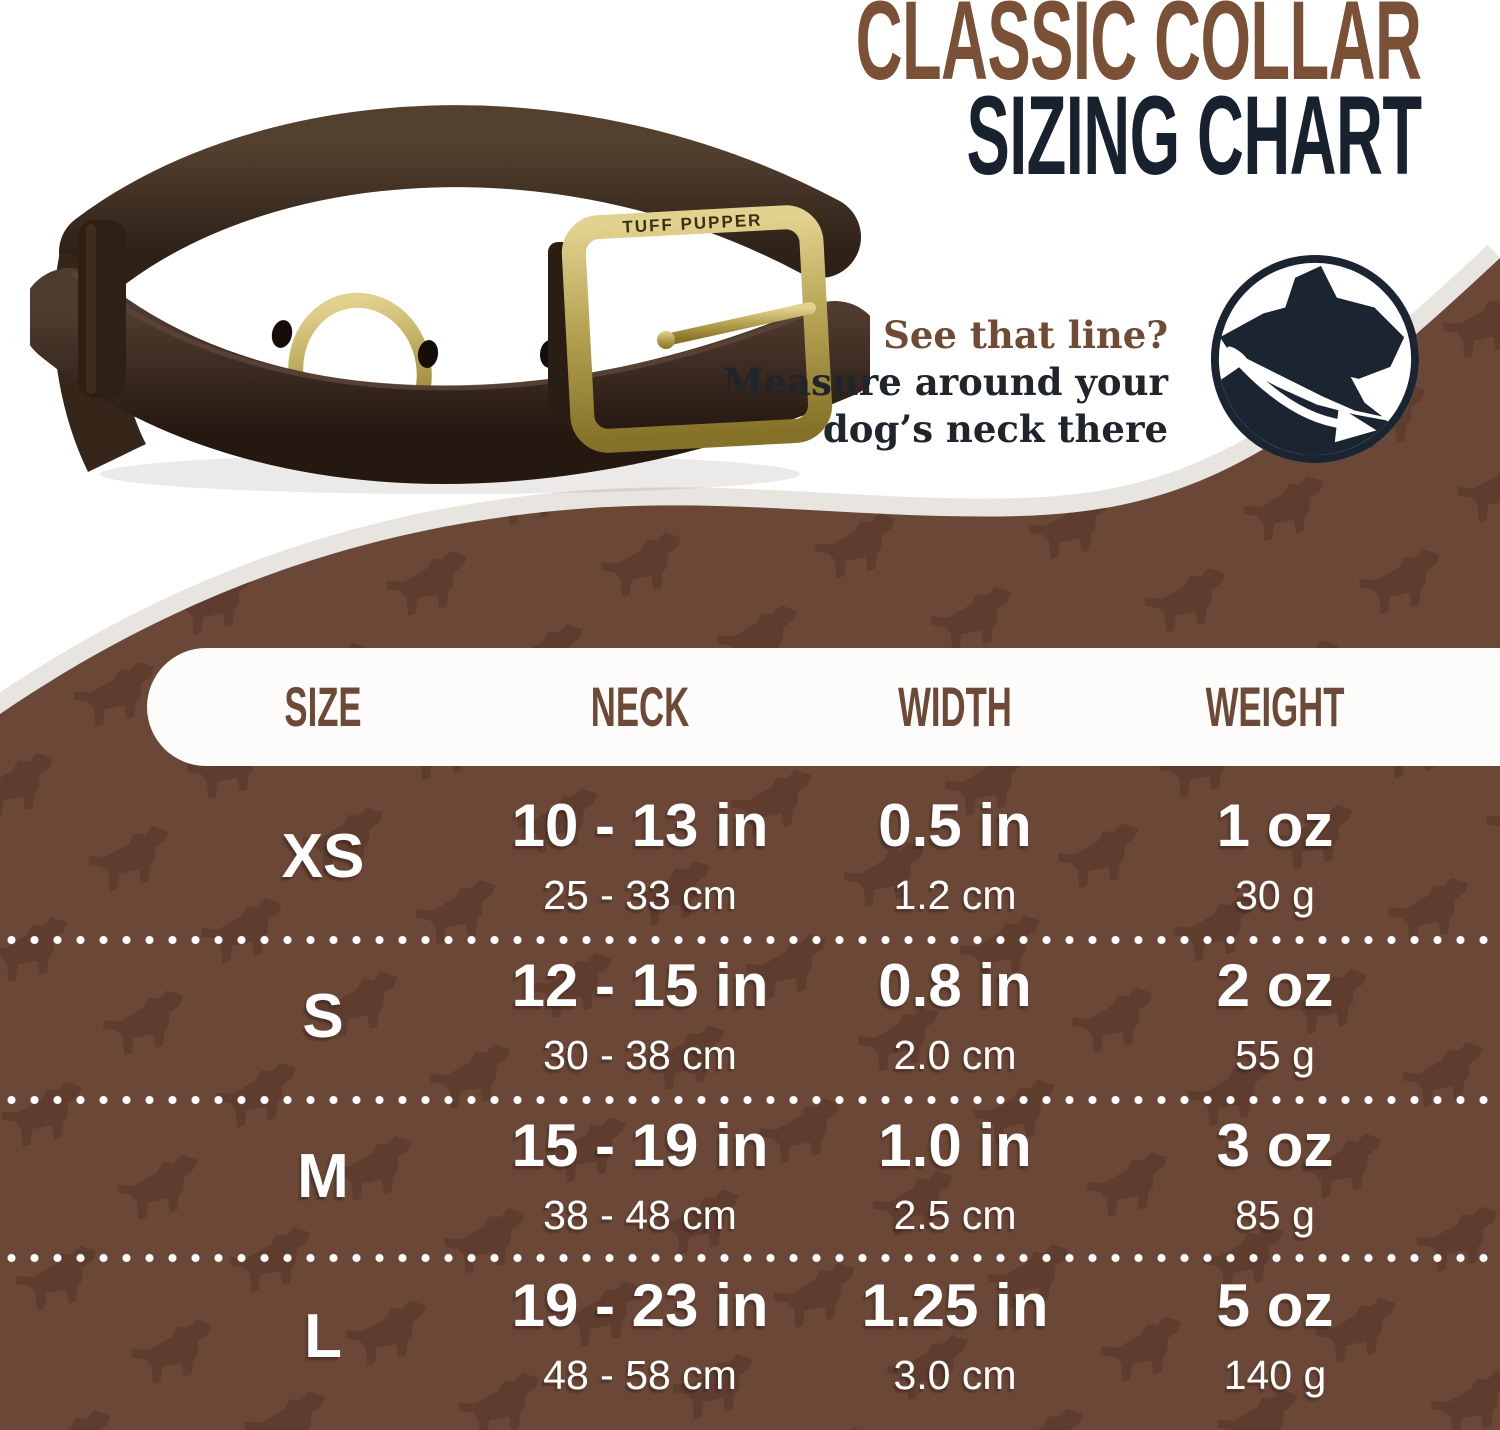  What do you see at coordinates (823, 707) in the screenshot?
I see `table-header-bar` at bounding box center [823, 707].